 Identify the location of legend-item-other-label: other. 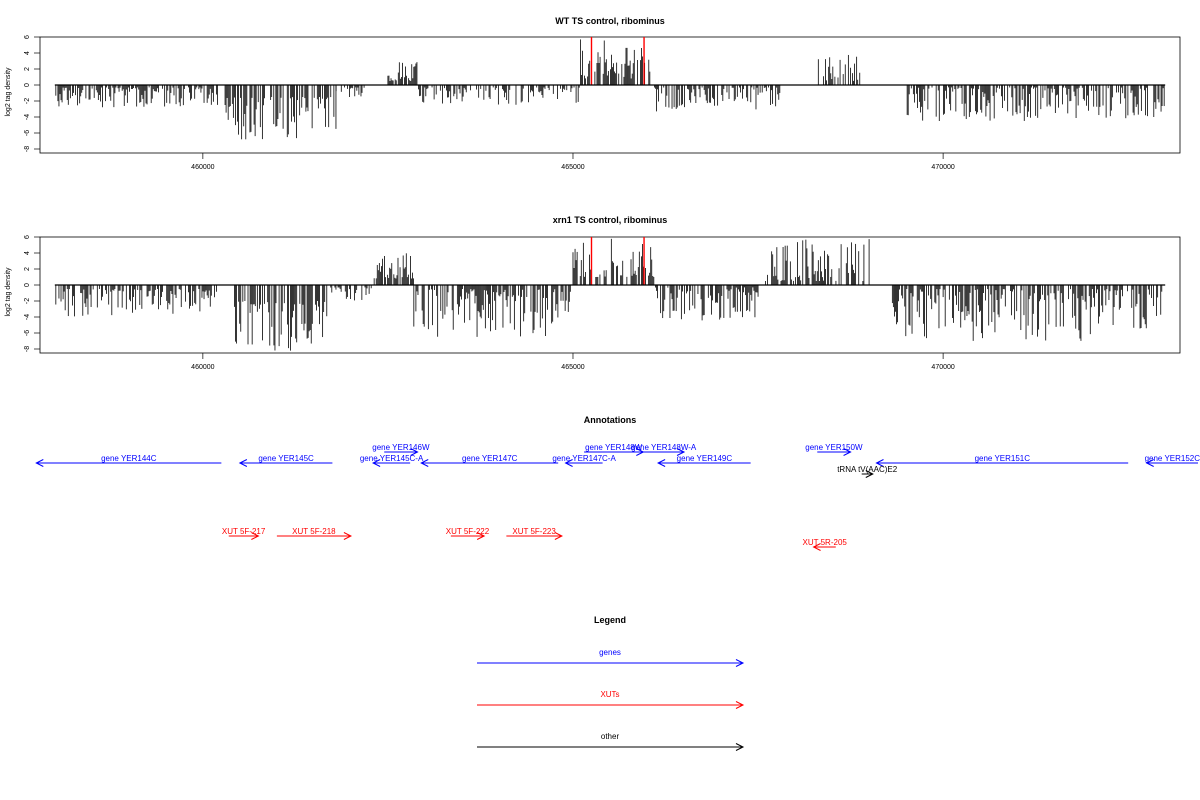
(610, 736).